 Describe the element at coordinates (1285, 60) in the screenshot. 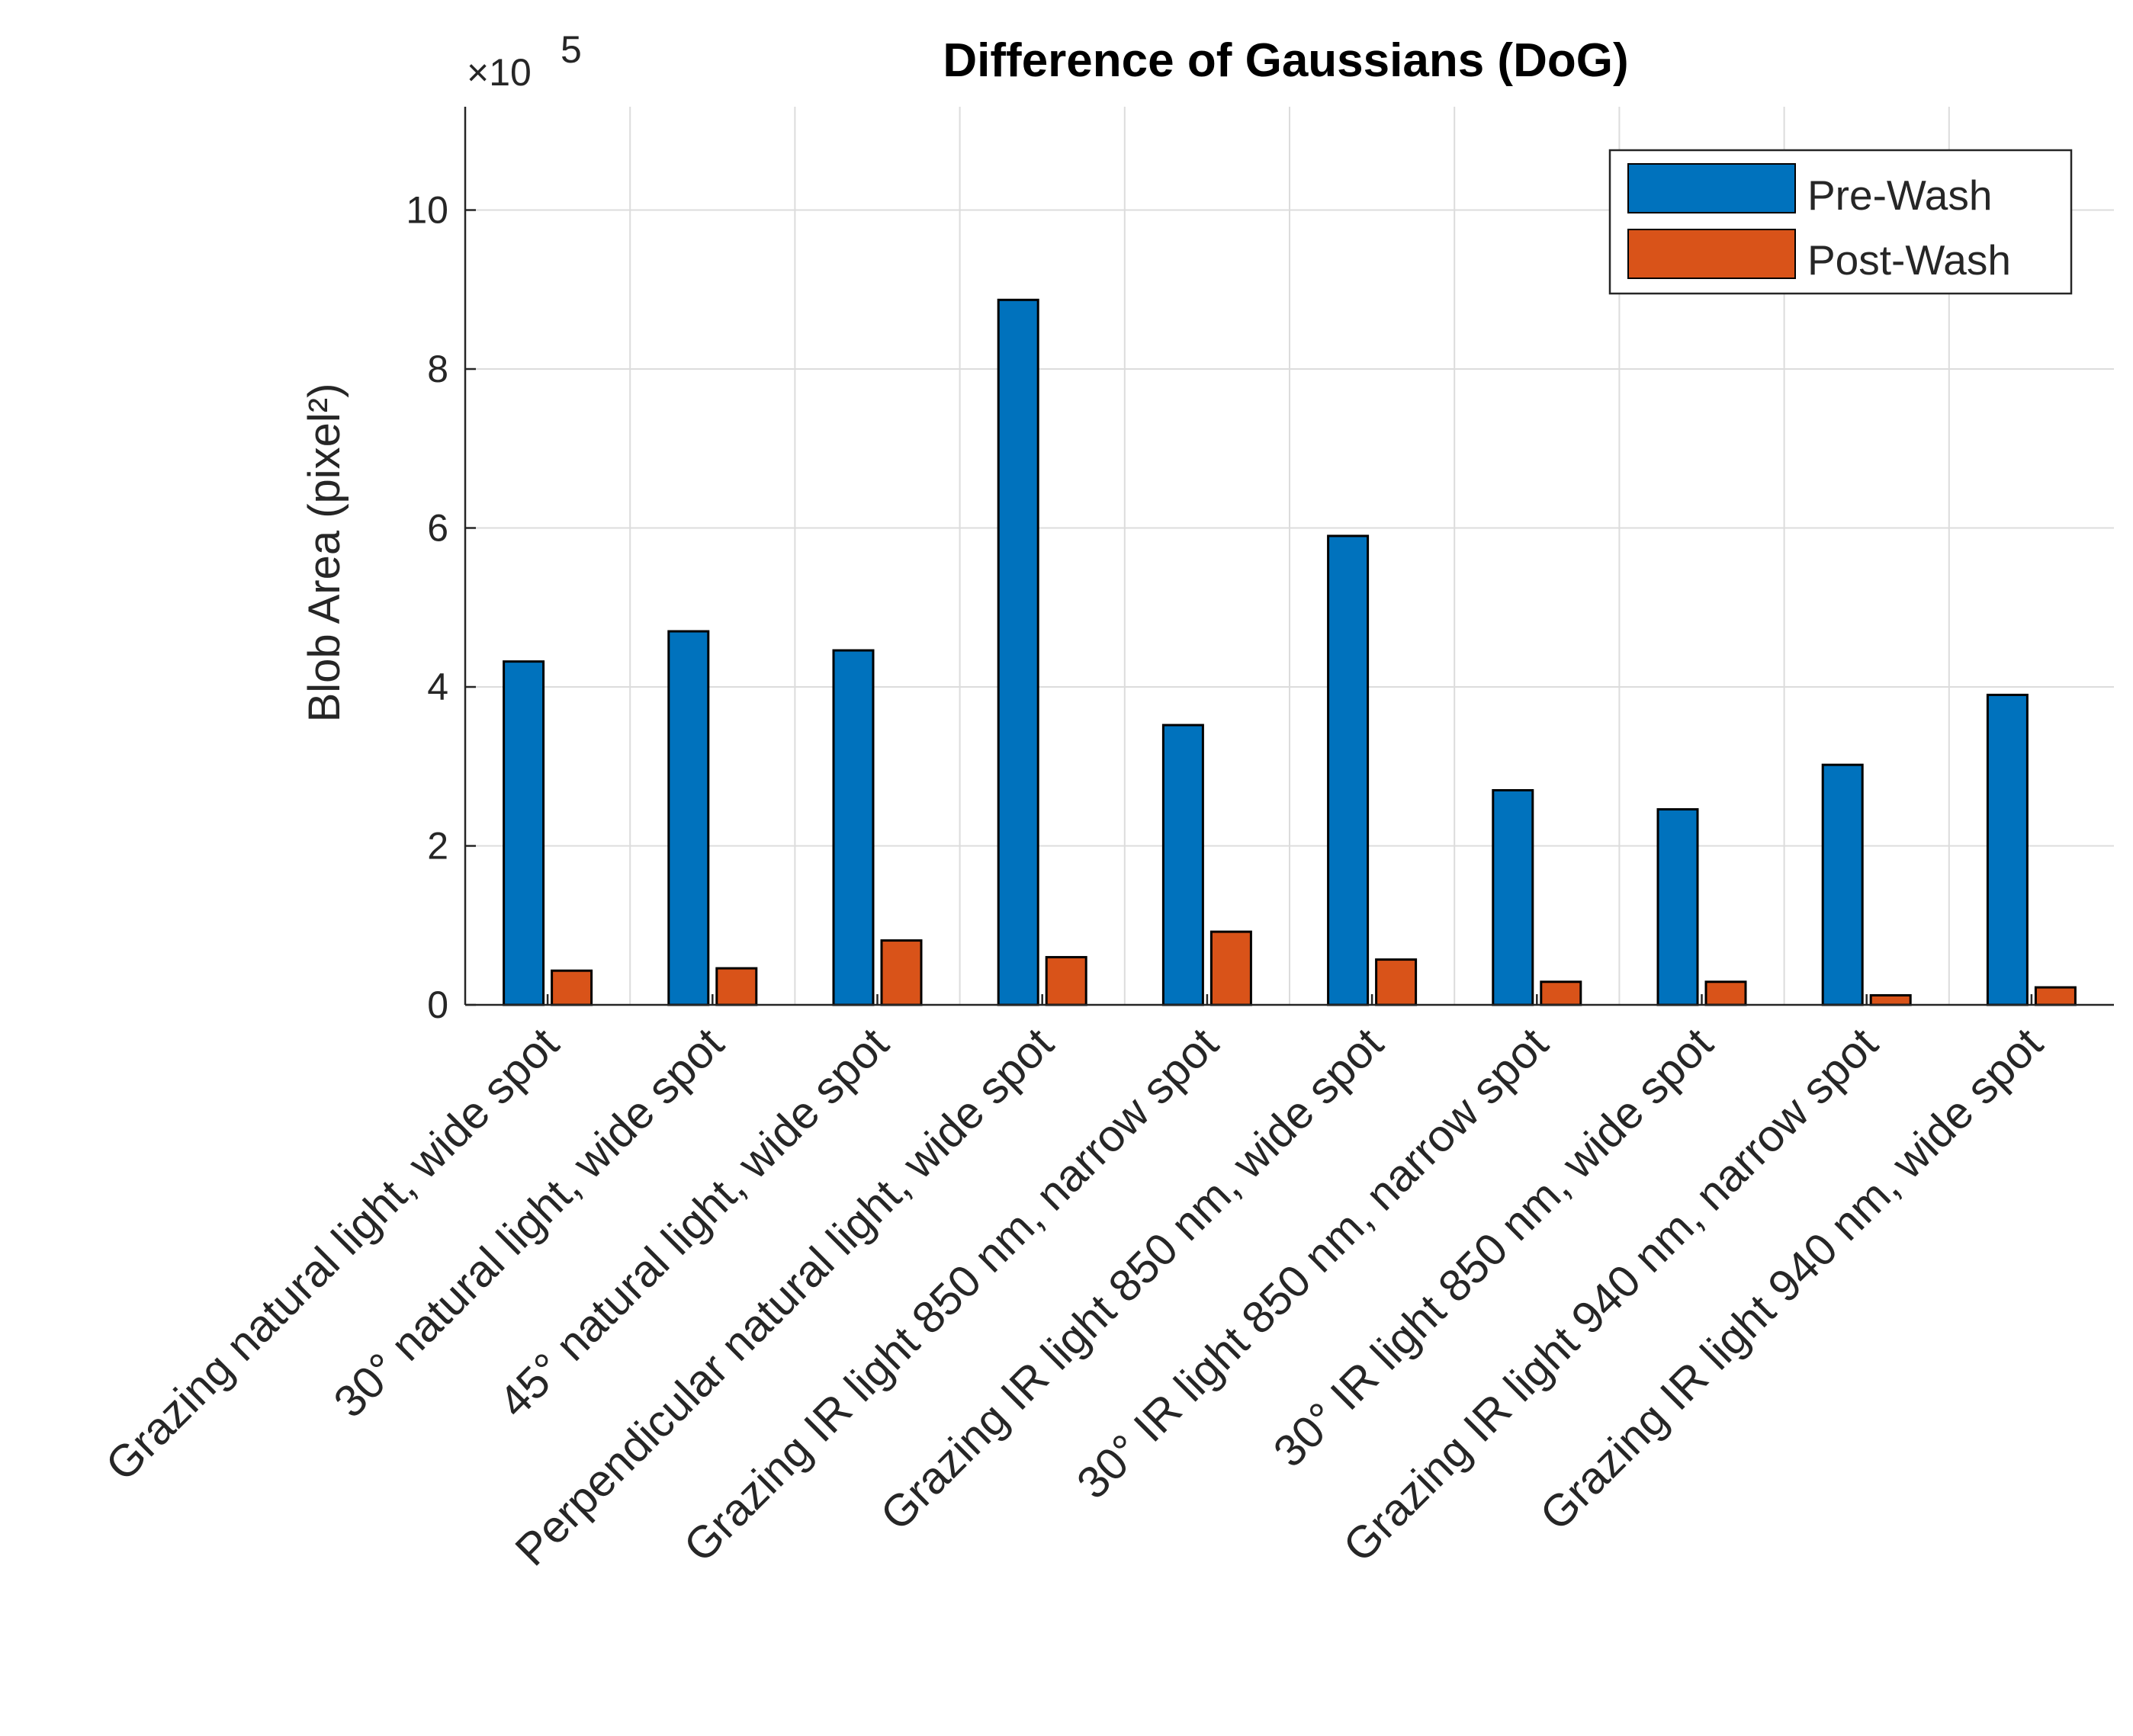

I see `chart-title: Difference of Gaussians (DoG)` at that location.